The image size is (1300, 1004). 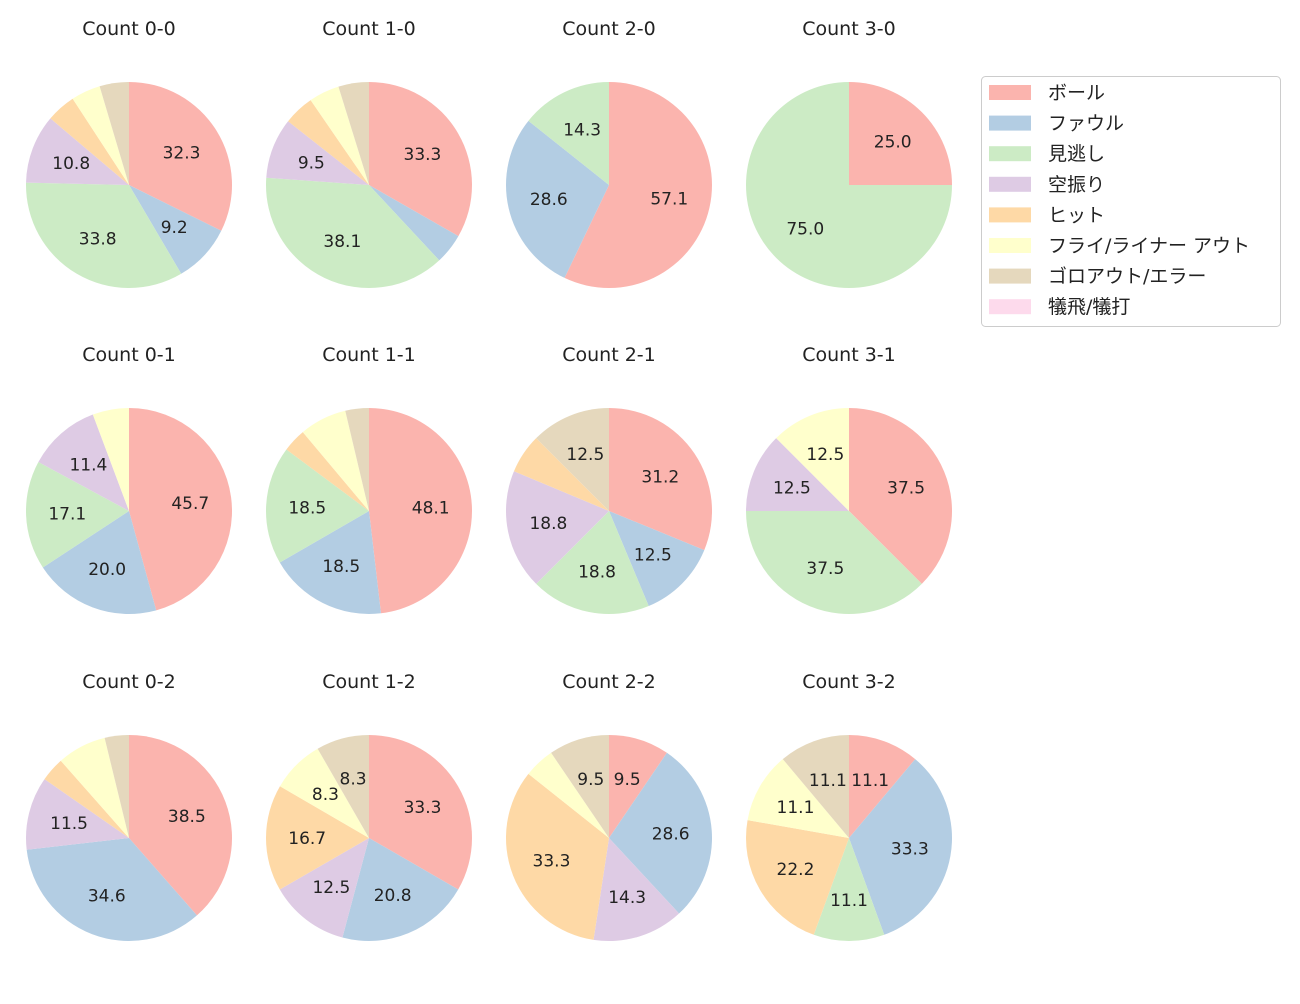 I want to click on slice-label: 75.0, so click(x=805, y=230).